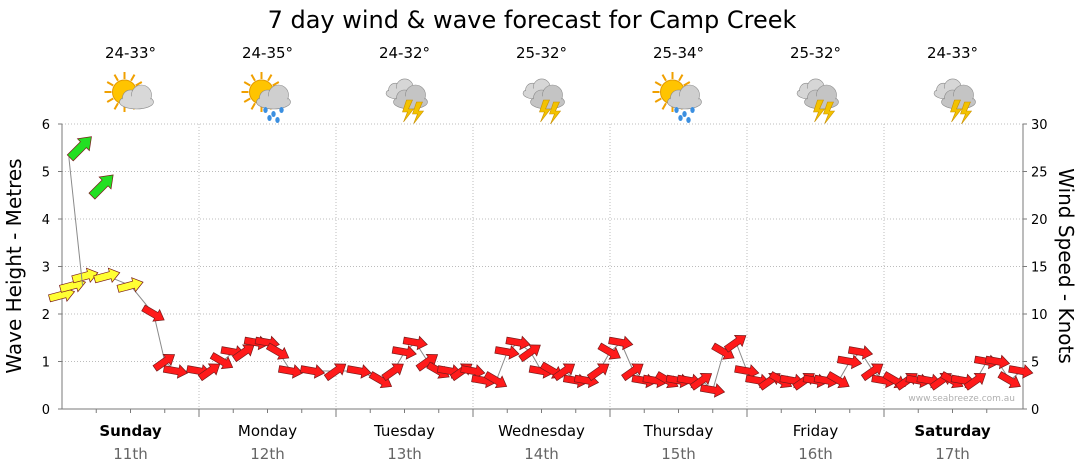 The width and height of the screenshot is (1080, 475). I want to click on right-tick-label: 0, so click(1035, 410).